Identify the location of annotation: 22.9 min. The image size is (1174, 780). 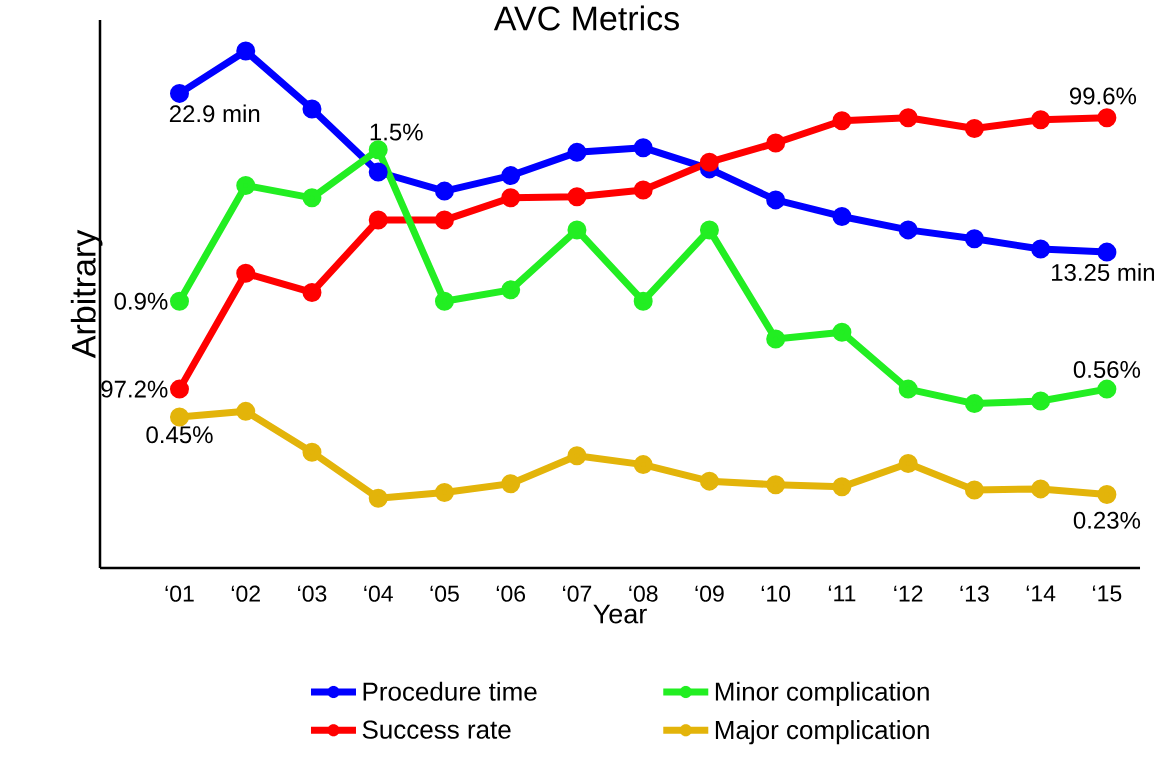
(214, 113).